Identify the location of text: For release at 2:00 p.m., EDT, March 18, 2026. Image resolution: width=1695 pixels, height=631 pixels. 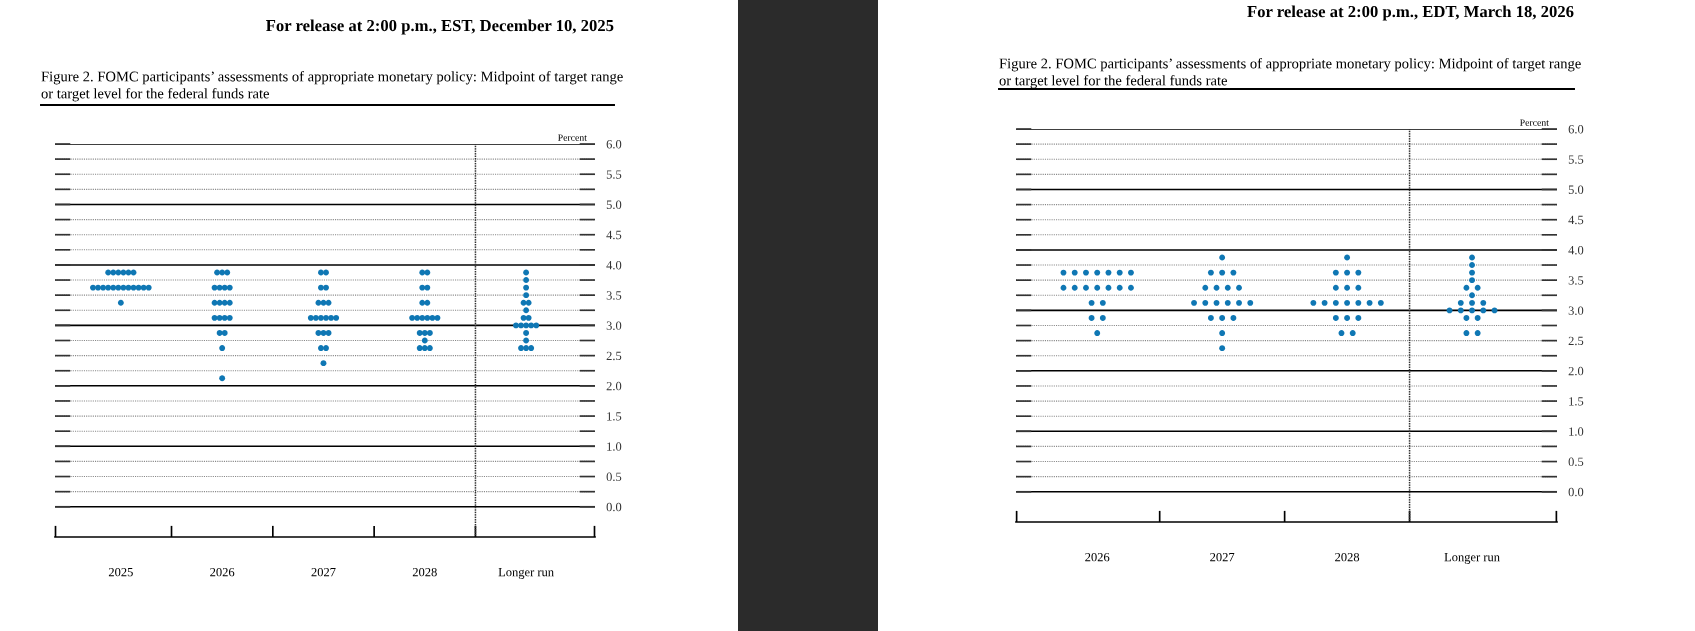
(1410, 13).